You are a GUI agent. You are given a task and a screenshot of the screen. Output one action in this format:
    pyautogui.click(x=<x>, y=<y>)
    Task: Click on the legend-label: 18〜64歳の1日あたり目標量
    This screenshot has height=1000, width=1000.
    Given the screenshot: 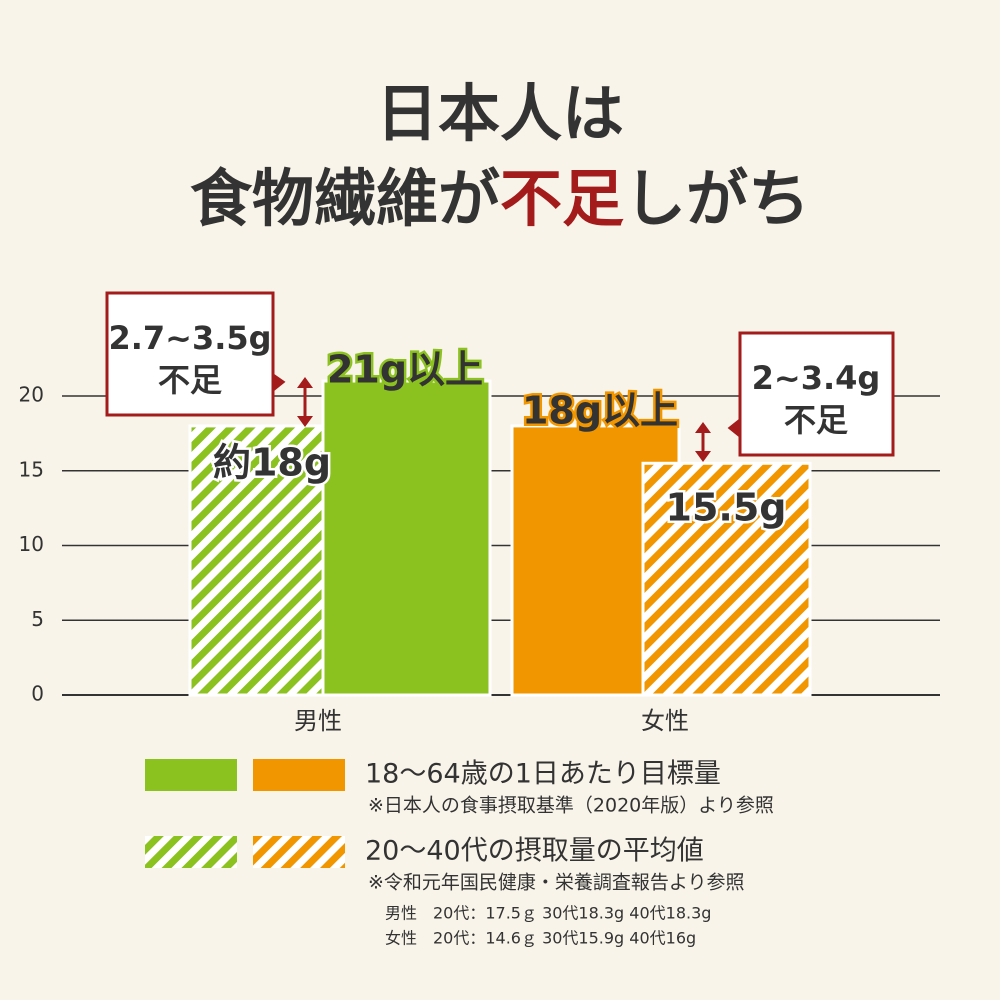 What is the action you would take?
    pyautogui.click(x=543, y=774)
    